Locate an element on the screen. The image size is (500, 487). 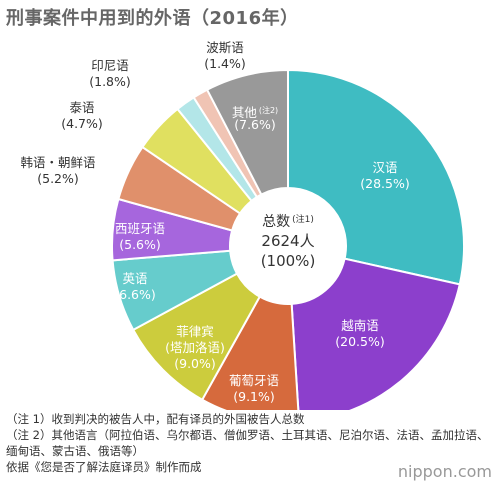
label-slice-10: 波斯语(1.4%) is located at coordinates (225, 55).